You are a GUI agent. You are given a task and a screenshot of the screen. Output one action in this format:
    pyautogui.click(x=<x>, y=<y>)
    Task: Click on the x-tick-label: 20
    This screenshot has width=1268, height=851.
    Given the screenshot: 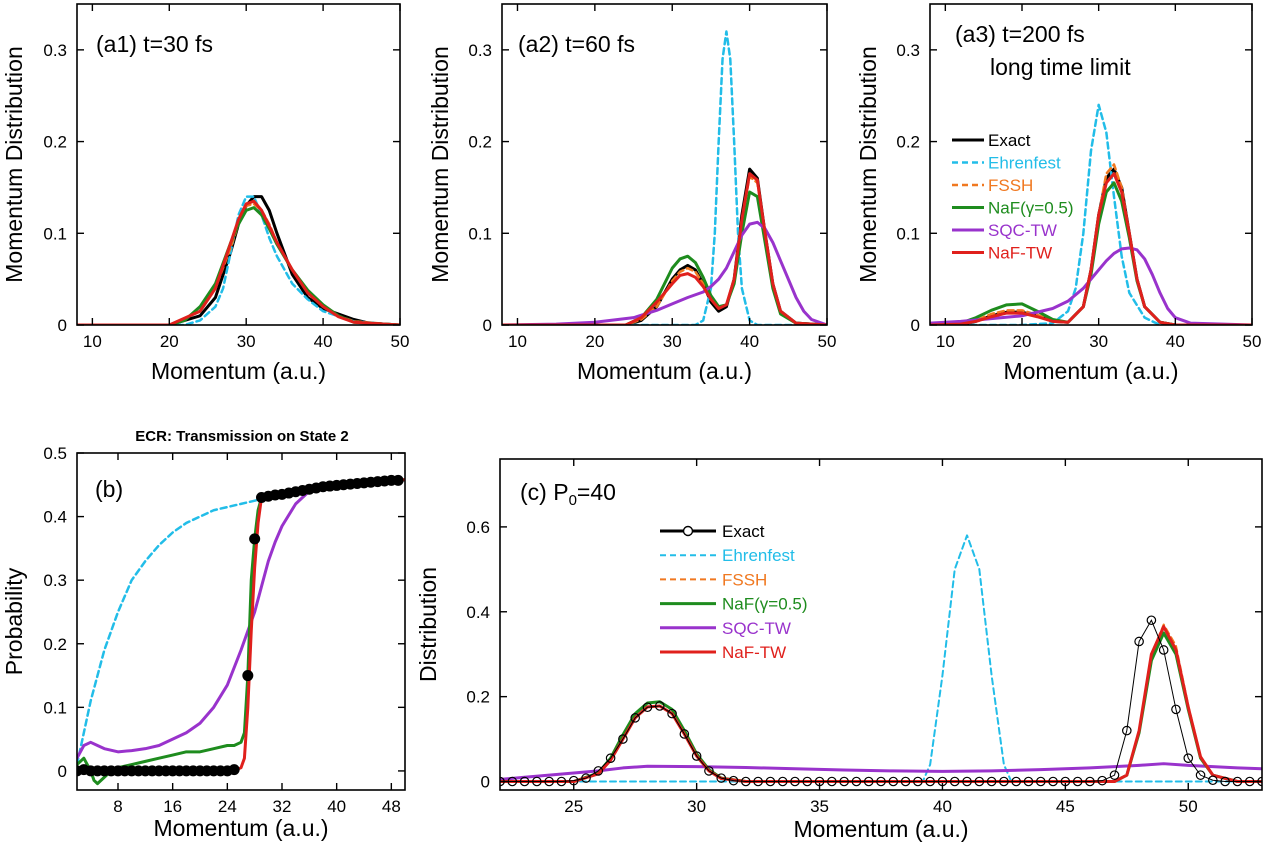 What is the action you would take?
    pyautogui.click(x=594, y=341)
    